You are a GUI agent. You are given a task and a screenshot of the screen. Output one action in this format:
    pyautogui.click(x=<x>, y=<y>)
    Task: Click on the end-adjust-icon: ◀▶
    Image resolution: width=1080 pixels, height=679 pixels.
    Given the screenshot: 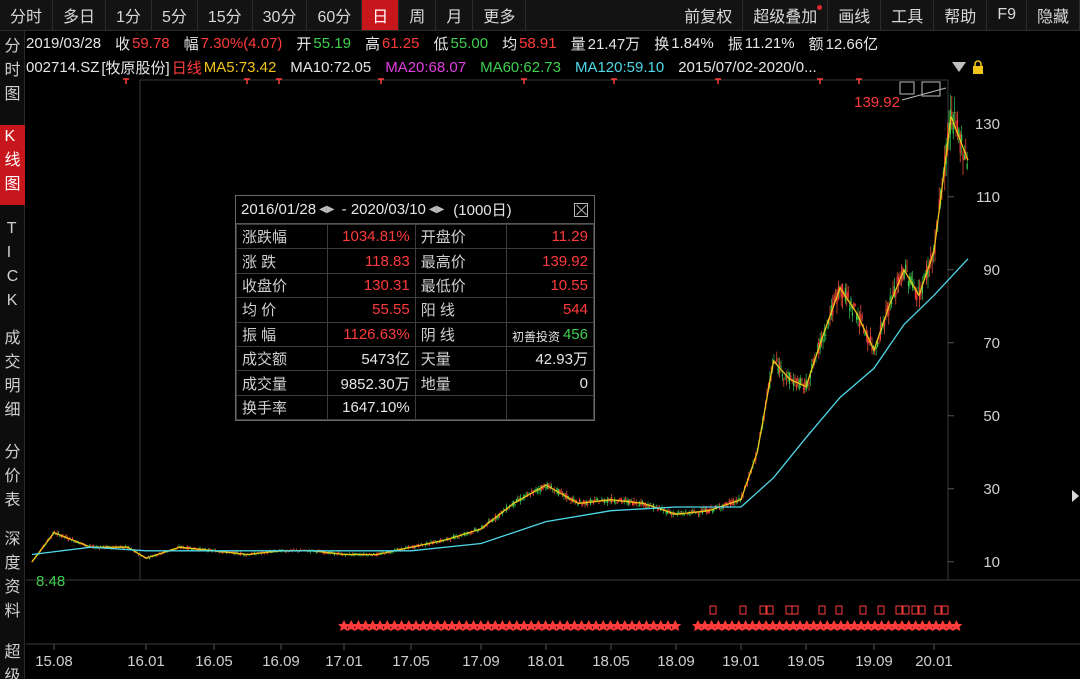 What is the action you would take?
    pyautogui.click(x=436, y=209)
    